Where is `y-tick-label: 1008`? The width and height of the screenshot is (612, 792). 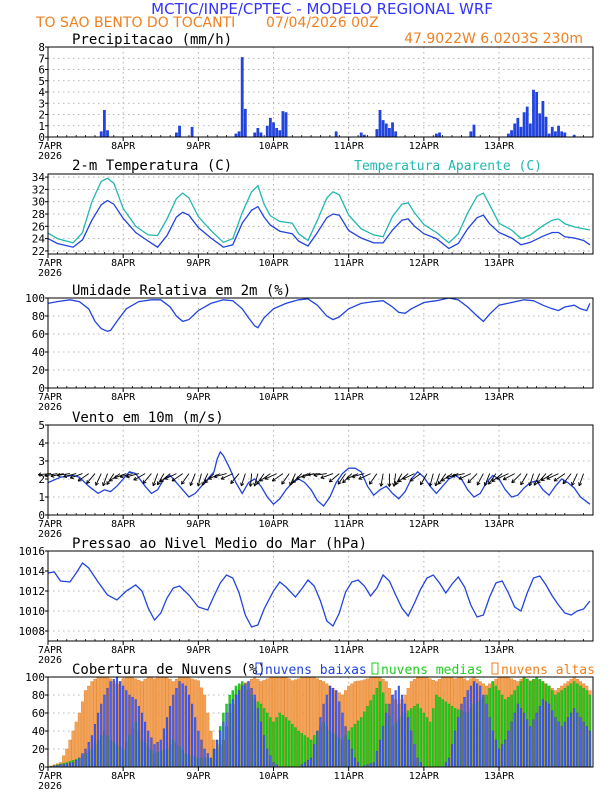
y-tick-label: 1008 is located at coordinates (32, 631).